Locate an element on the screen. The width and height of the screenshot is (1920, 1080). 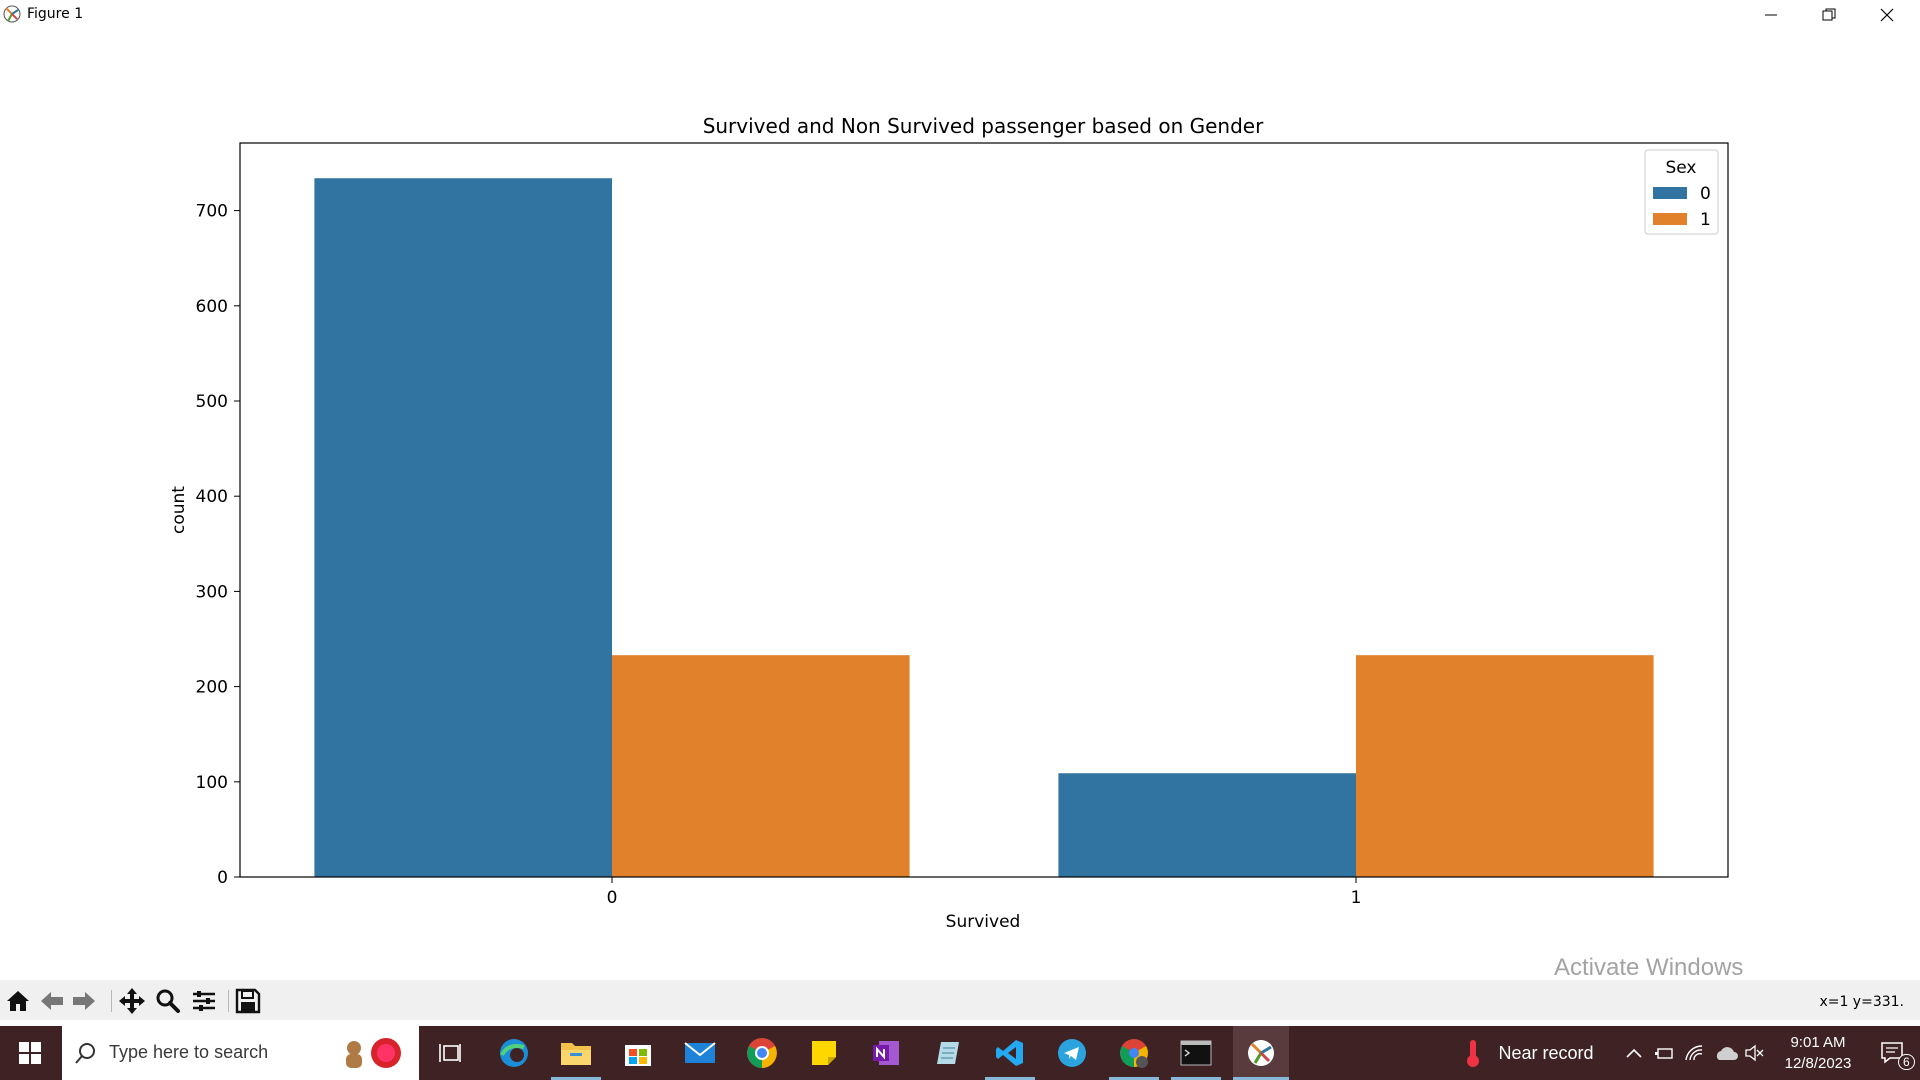
arrow-right-icon is located at coordinates (84, 1001).